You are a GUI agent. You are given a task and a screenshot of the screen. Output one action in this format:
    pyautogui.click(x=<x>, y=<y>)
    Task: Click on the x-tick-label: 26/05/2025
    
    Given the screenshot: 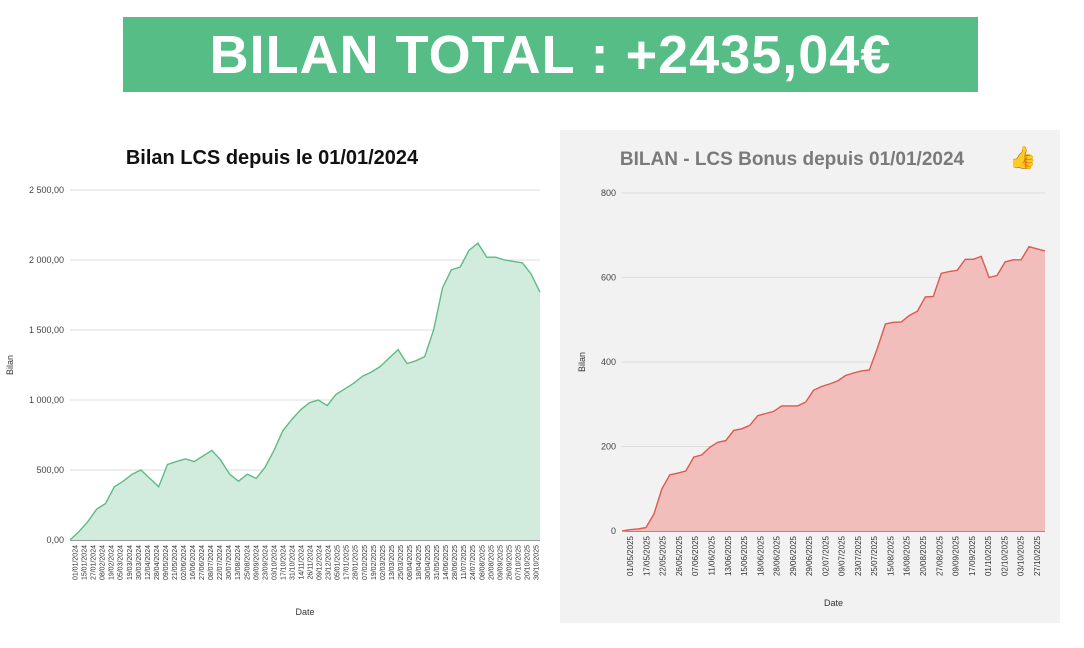 What is the action you would take?
    pyautogui.click(x=679, y=555)
    